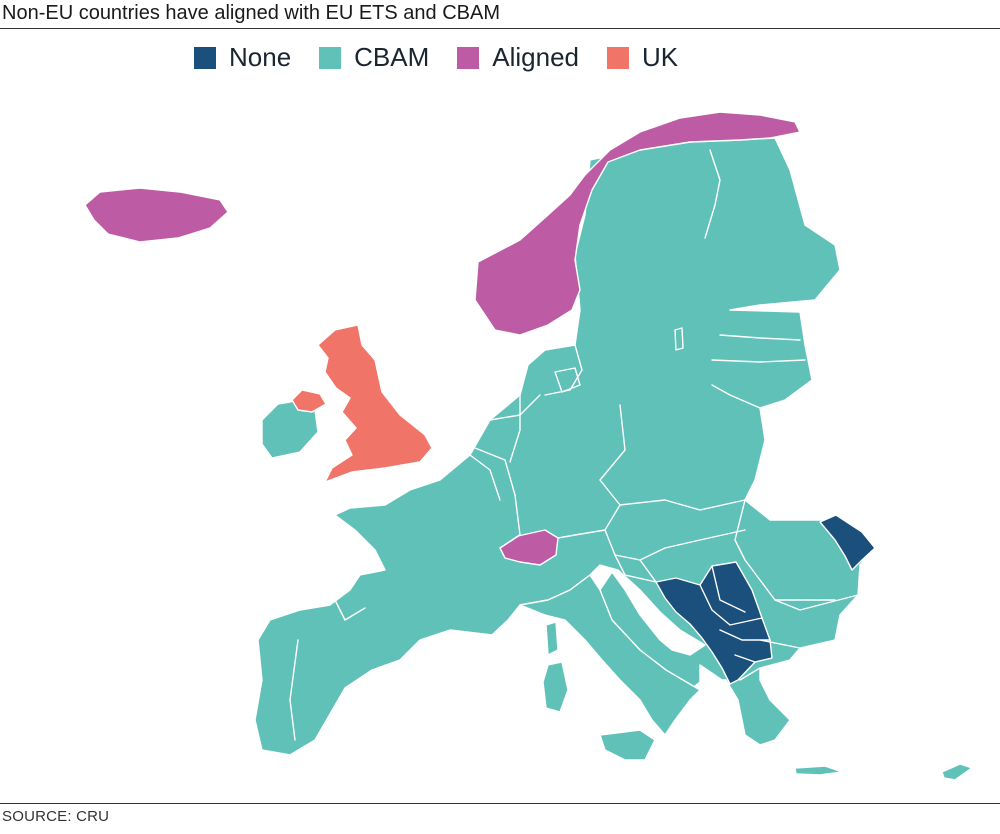 The image size is (1000, 834). I want to click on legend: None CBAM Aligned UK, so click(436, 57).